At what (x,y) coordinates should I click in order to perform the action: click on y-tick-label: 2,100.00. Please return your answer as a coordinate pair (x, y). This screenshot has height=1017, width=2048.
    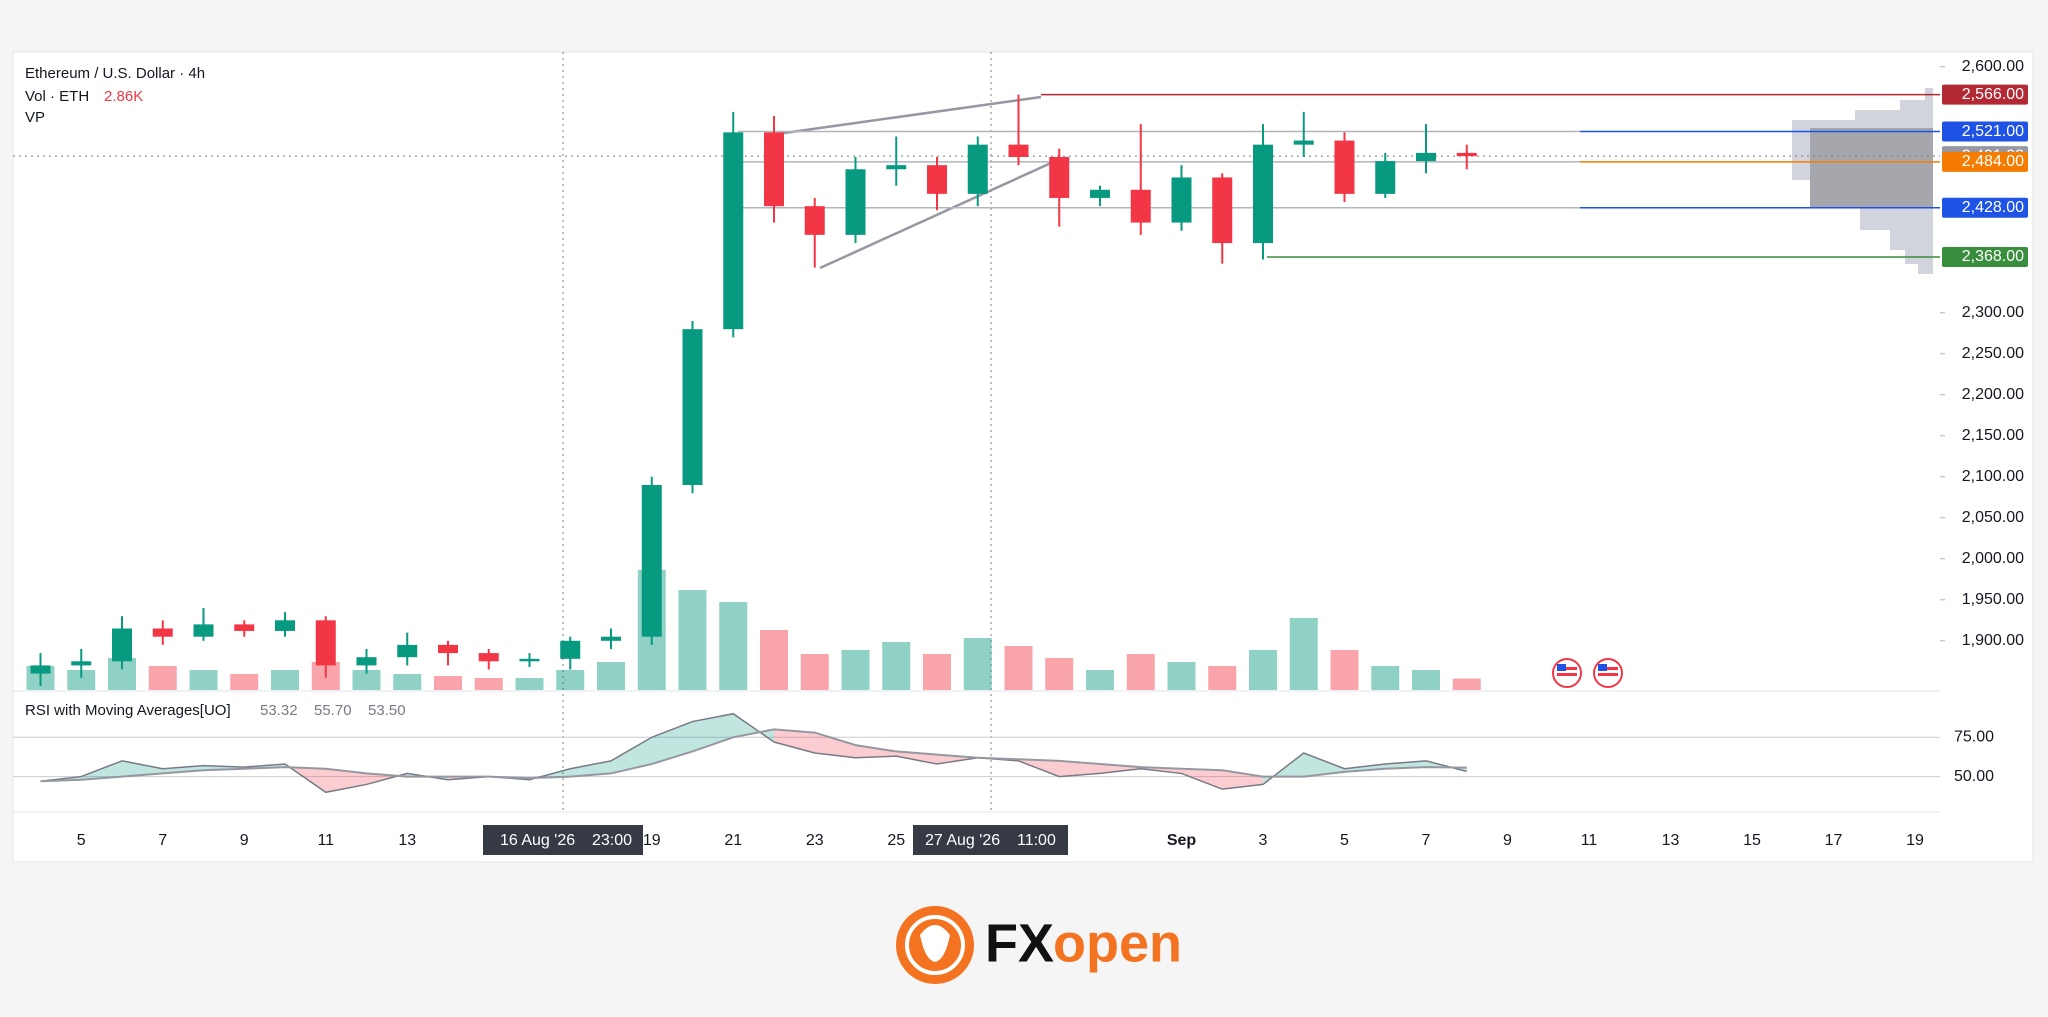
    Looking at the image, I should click on (1993, 476).